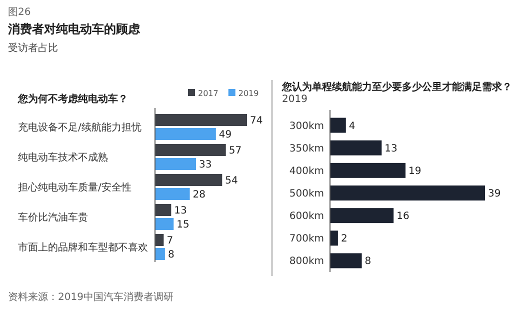  Describe the element at coordinates (235, 151) in the screenshot. I see `data-label: 57` at that location.